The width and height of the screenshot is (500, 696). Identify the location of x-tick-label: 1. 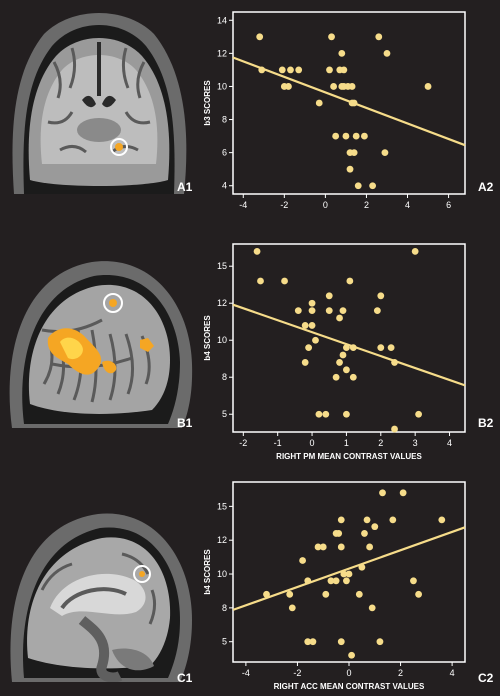
(346, 443).